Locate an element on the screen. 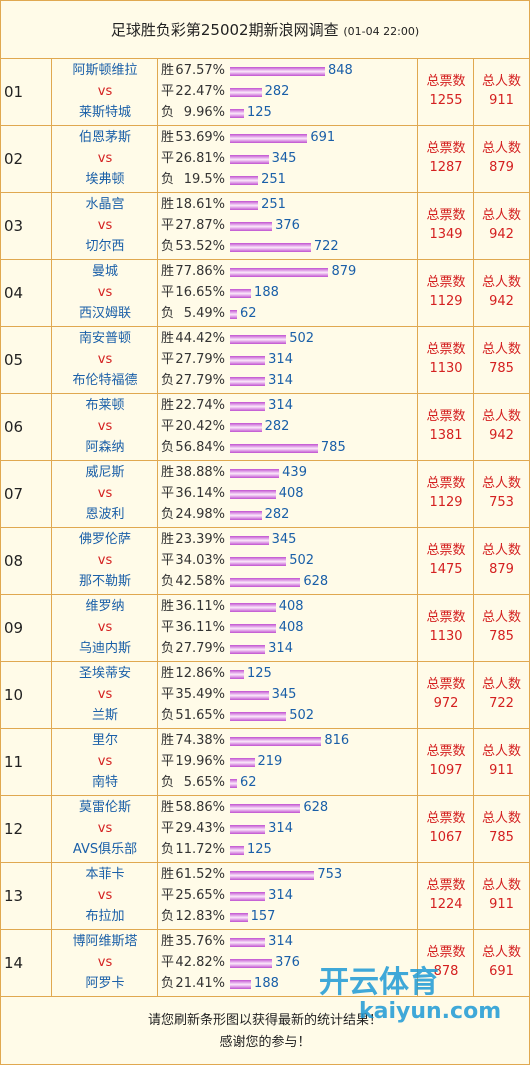 Image resolution: width=530 pixels, height=1065 pixels. match-no: 11 is located at coordinates (14, 762).